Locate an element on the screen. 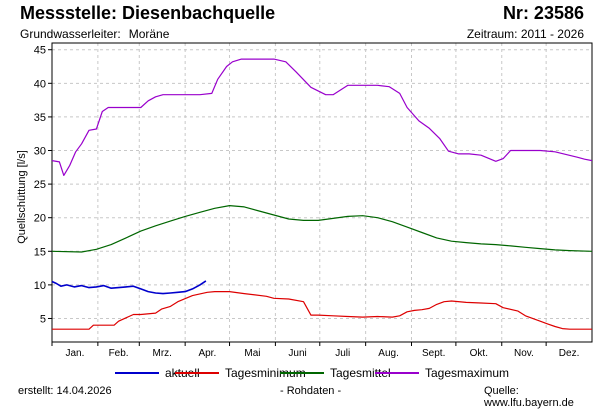 The width and height of the screenshot is (600, 409). y-tick-label: 45 is located at coordinates (40, 51).